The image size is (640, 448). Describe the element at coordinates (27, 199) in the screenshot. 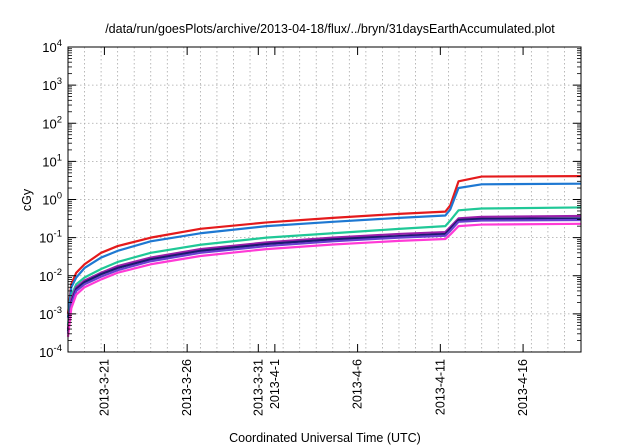

I see `y-axis-label: cGy` at that location.